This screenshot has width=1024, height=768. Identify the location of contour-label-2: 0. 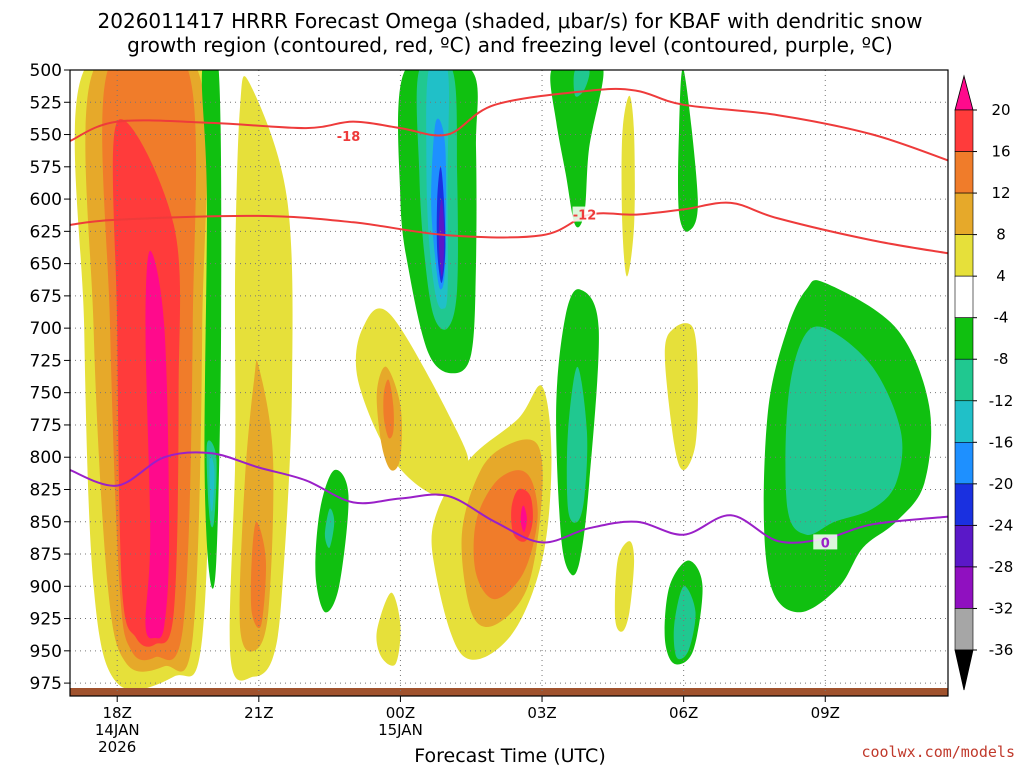
(825, 543).